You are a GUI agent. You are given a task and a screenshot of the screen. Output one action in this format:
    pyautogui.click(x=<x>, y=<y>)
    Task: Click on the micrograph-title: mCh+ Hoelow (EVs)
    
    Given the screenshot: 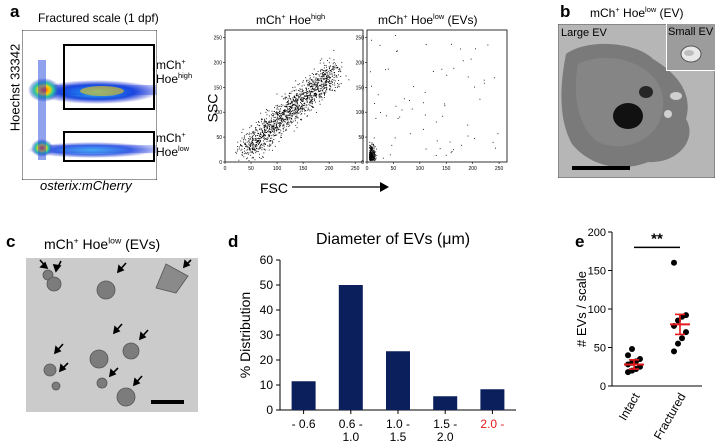 What is the action you would take?
    pyautogui.click(x=102, y=243)
    